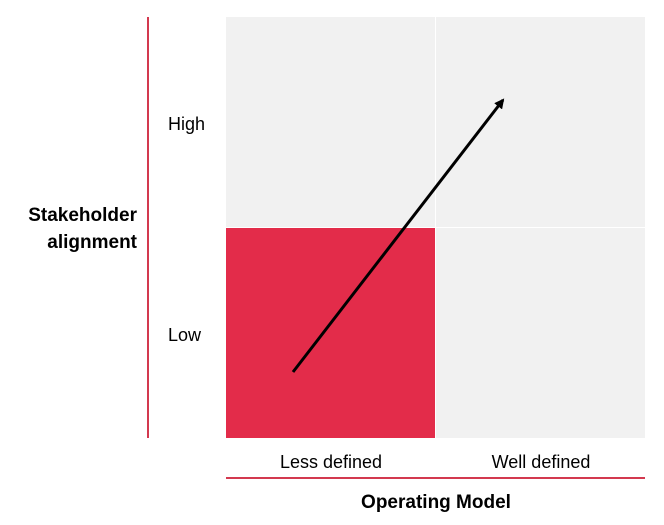 This screenshot has width=664, height=525. What do you see at coordinates (540, 122) in the screenshot?
I see `quadrant-high-well` at bounding box center [540, 122].